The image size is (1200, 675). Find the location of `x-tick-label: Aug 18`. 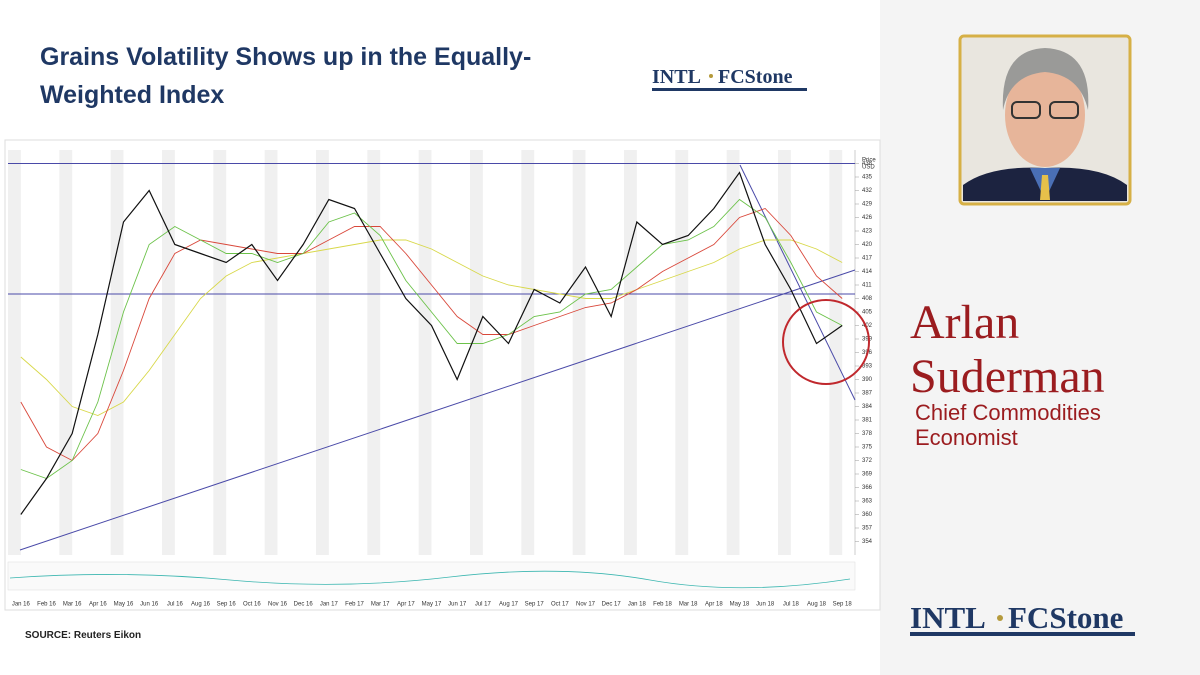

x-tick-label: Aug 18 is located at coordinates (817, 605).